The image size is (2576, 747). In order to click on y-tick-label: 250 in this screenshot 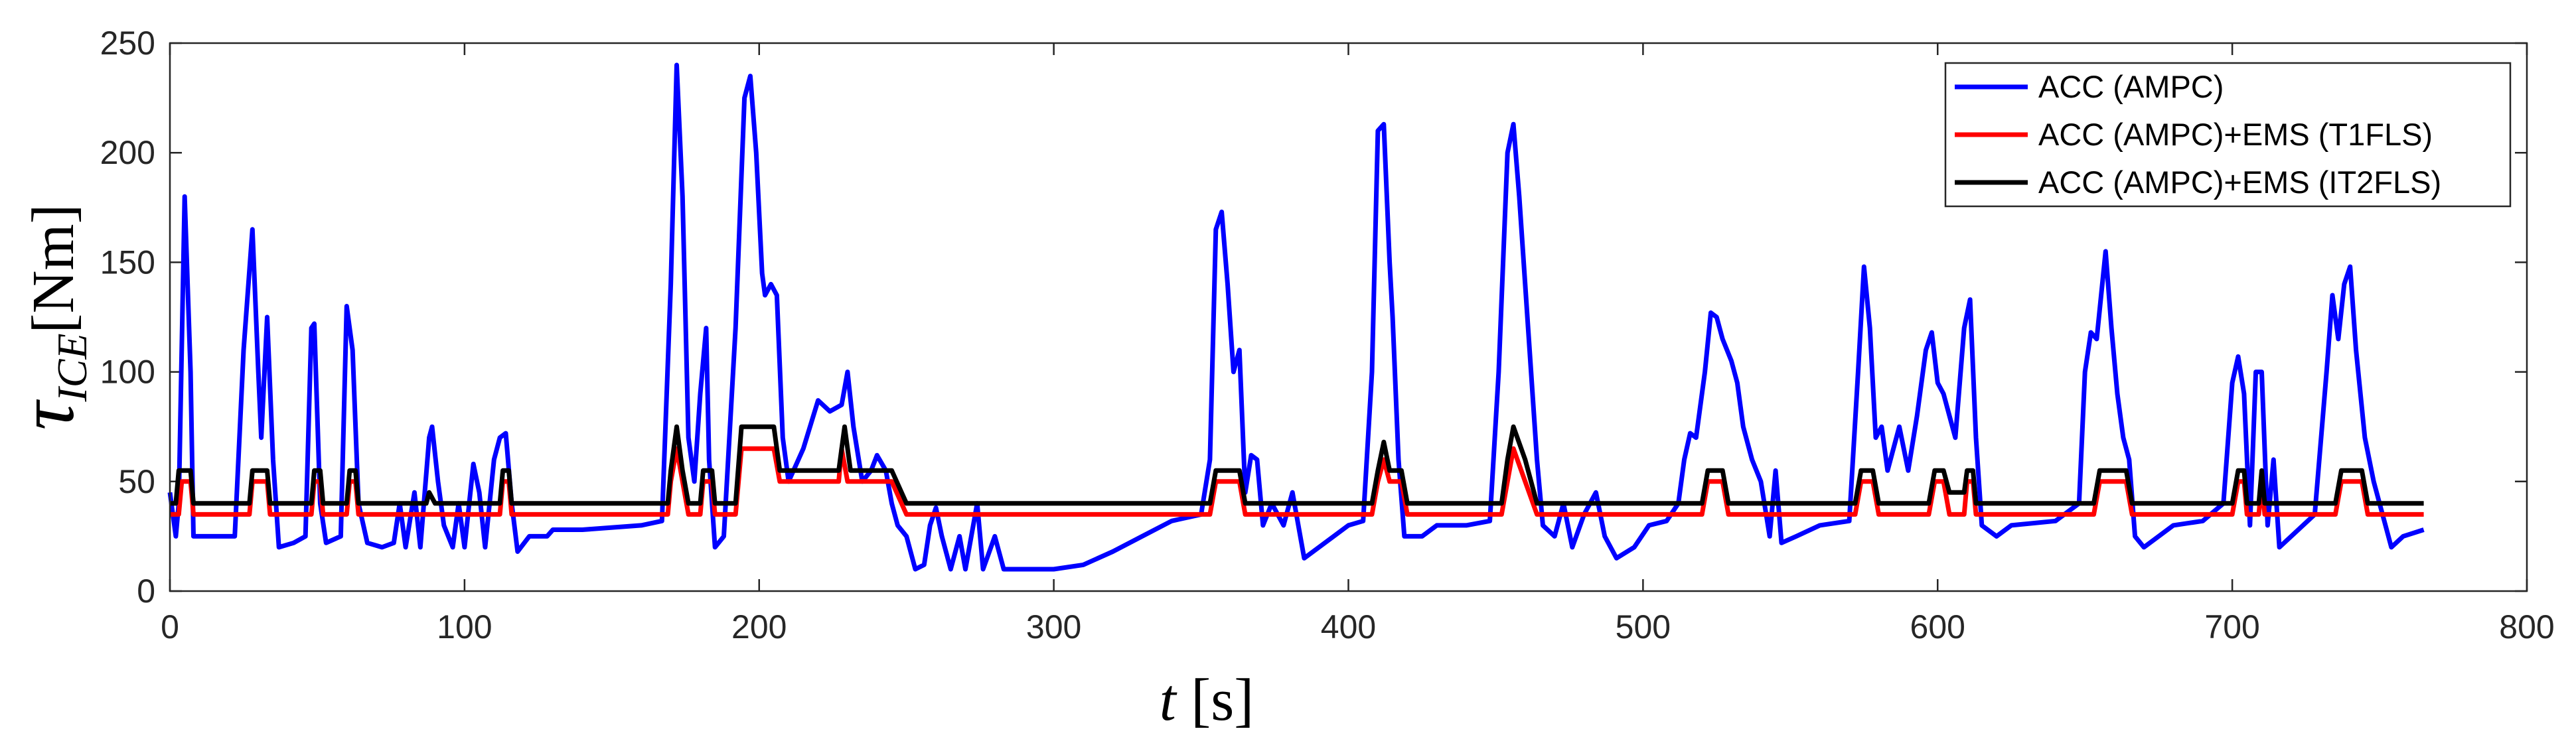, I will do `click(127, 43)`.